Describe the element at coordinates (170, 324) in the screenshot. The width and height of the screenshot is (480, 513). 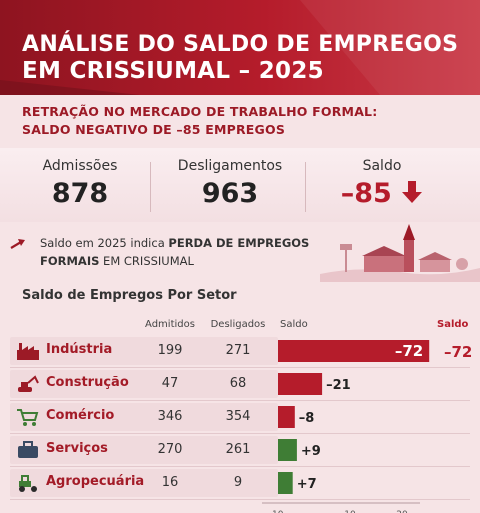
I see `column-header-admitidos: Admitidos` at that location.